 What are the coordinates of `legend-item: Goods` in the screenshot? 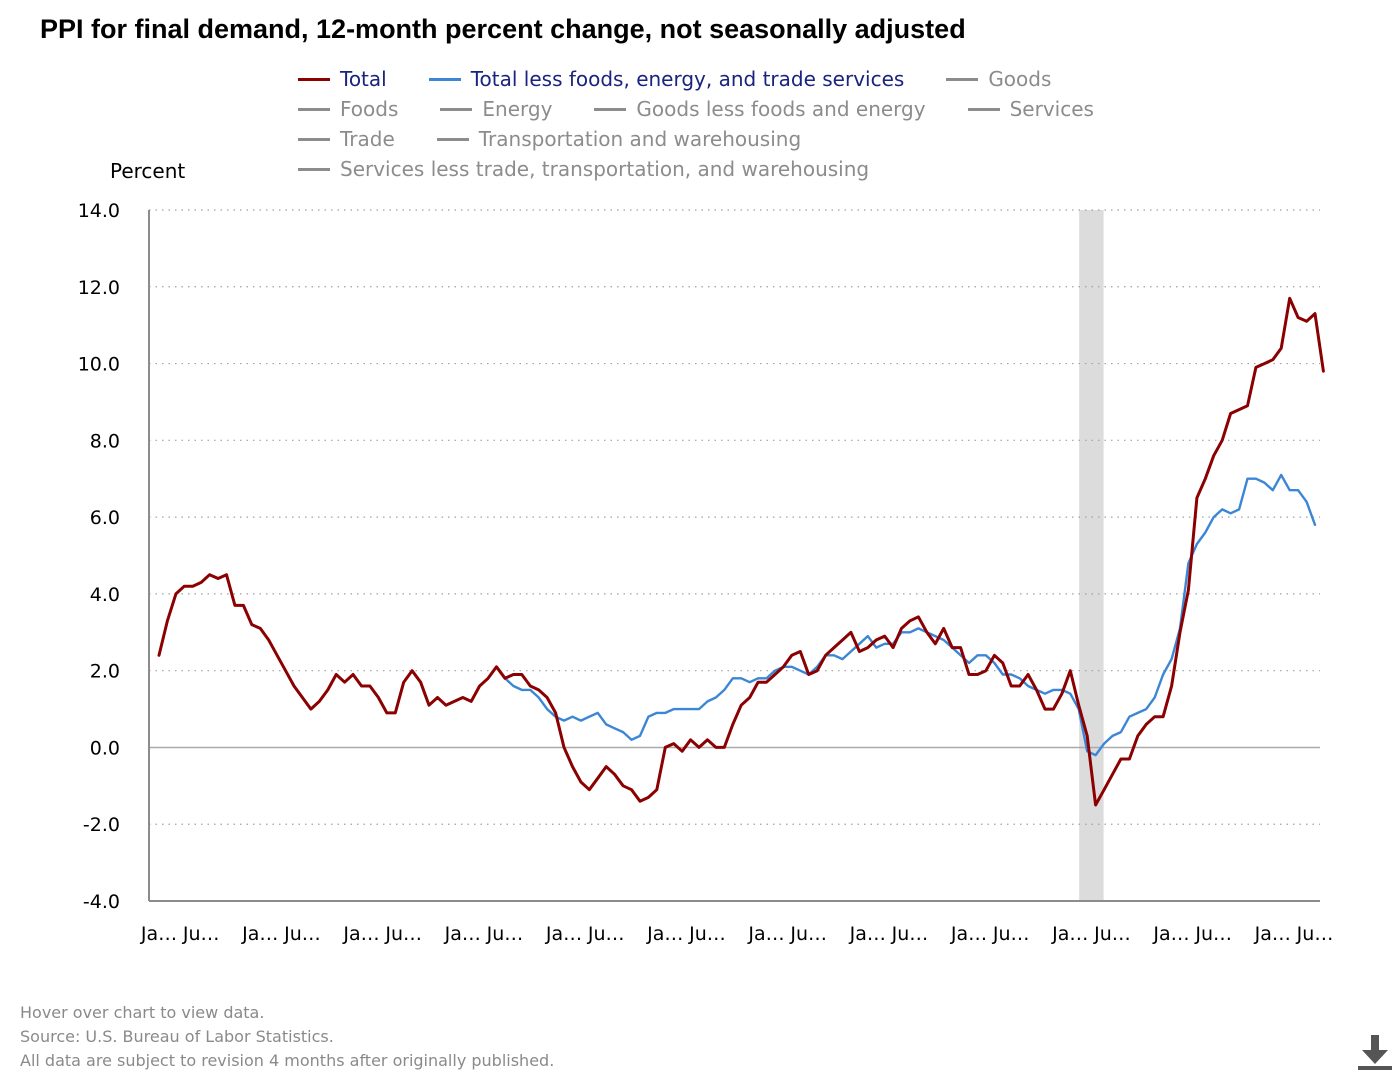 It's located at (998, 79).